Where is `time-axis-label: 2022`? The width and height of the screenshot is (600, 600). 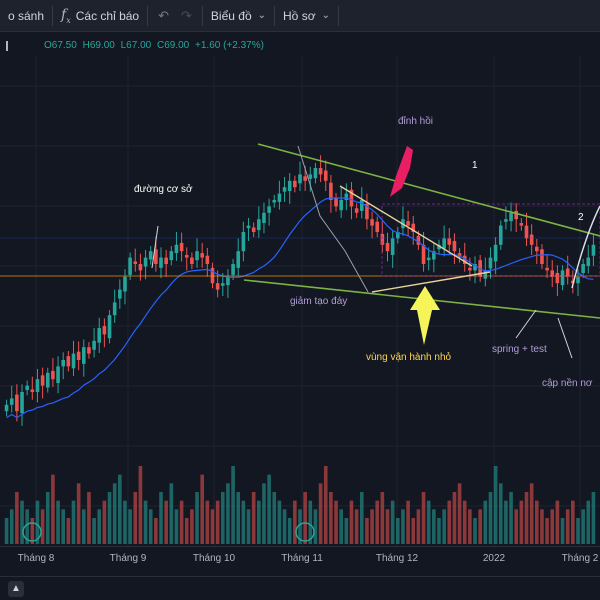 time-axis-label: 2022 is located at coordinates (494, 558).